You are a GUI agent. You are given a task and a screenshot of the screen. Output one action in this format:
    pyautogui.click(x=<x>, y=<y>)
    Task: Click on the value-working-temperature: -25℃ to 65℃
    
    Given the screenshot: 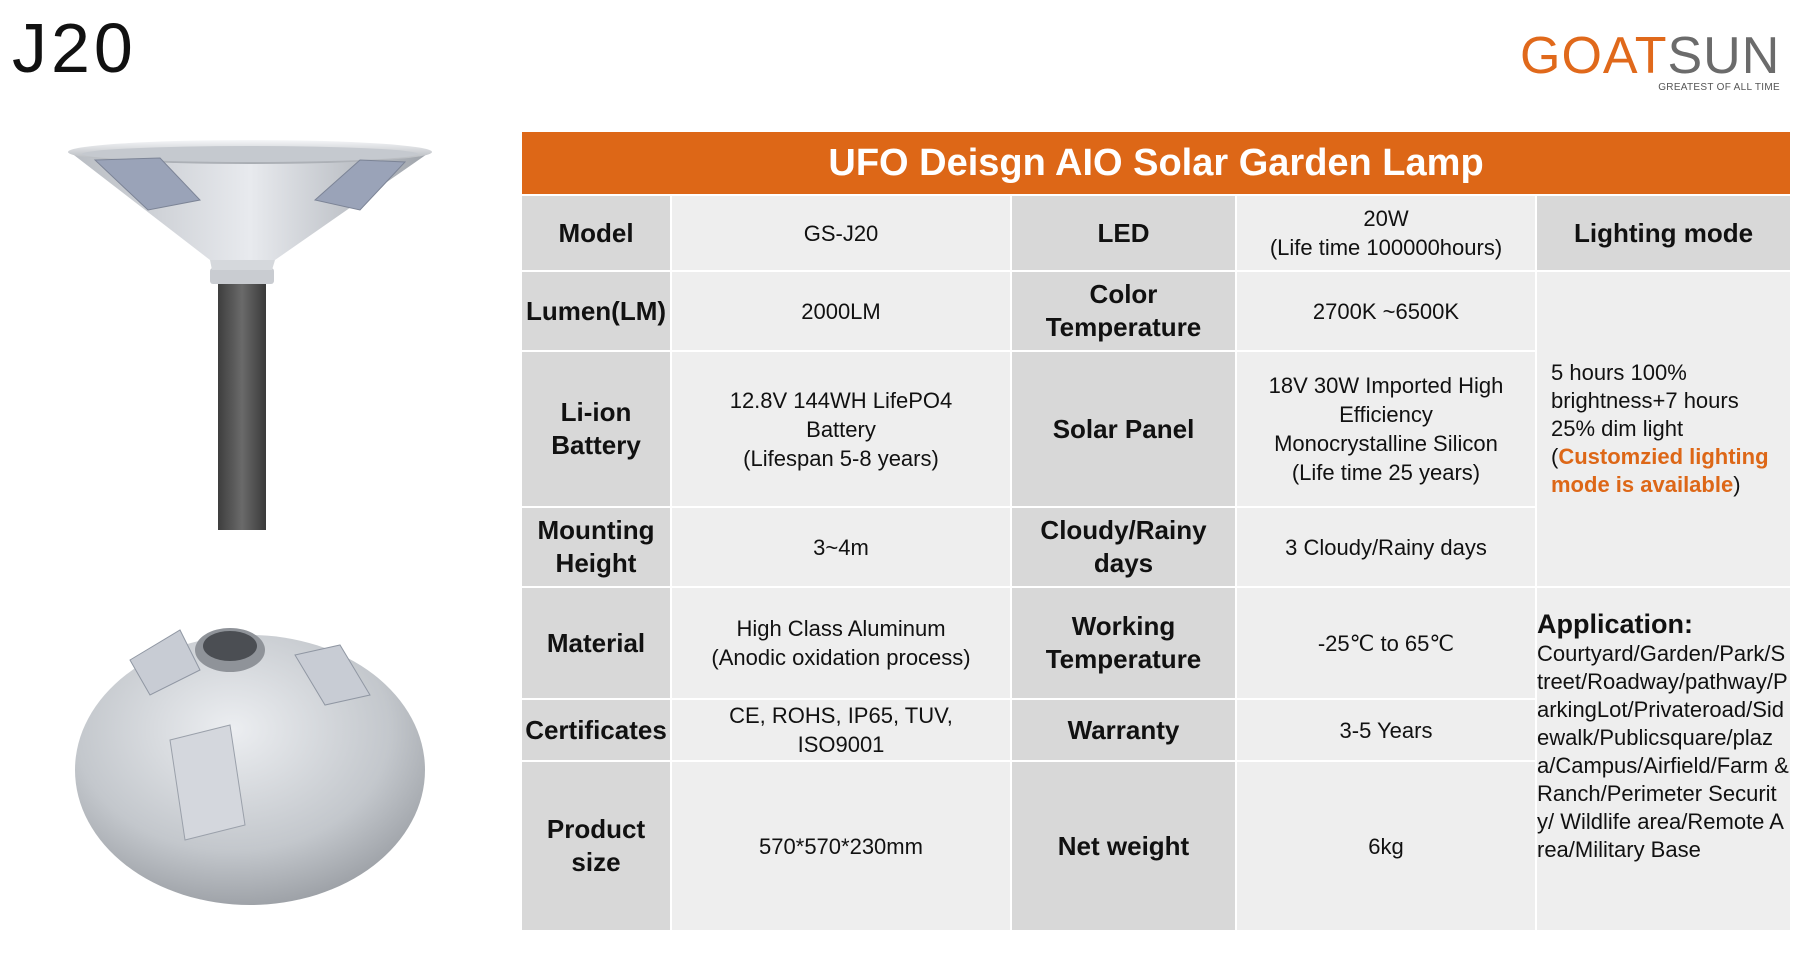 What is the action you would take?
    pyautogui.click(x=1386, y=643)
    